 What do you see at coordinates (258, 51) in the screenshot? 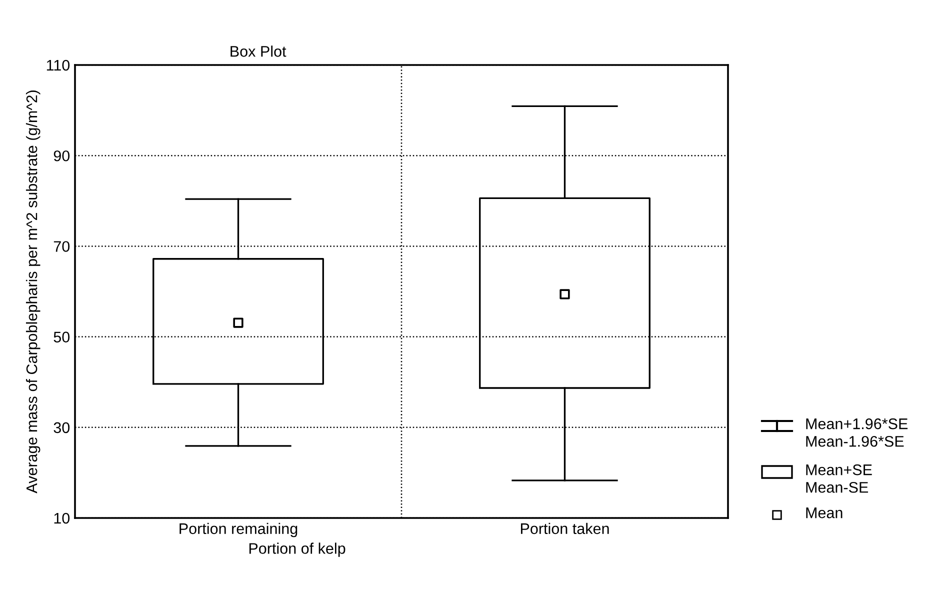
I see `chart-title: Box Plot` at bounding box center [258, 51].